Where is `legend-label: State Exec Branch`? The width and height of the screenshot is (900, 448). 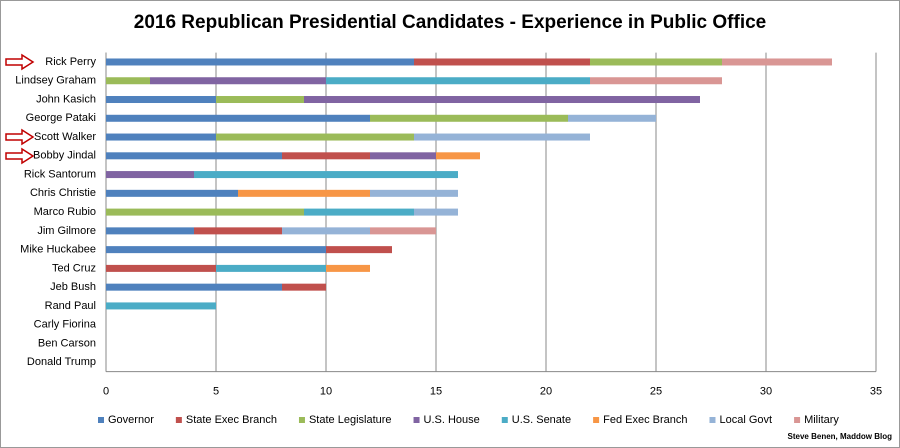 legend-label: State Exec Branch is located at coordinates (231, 420).